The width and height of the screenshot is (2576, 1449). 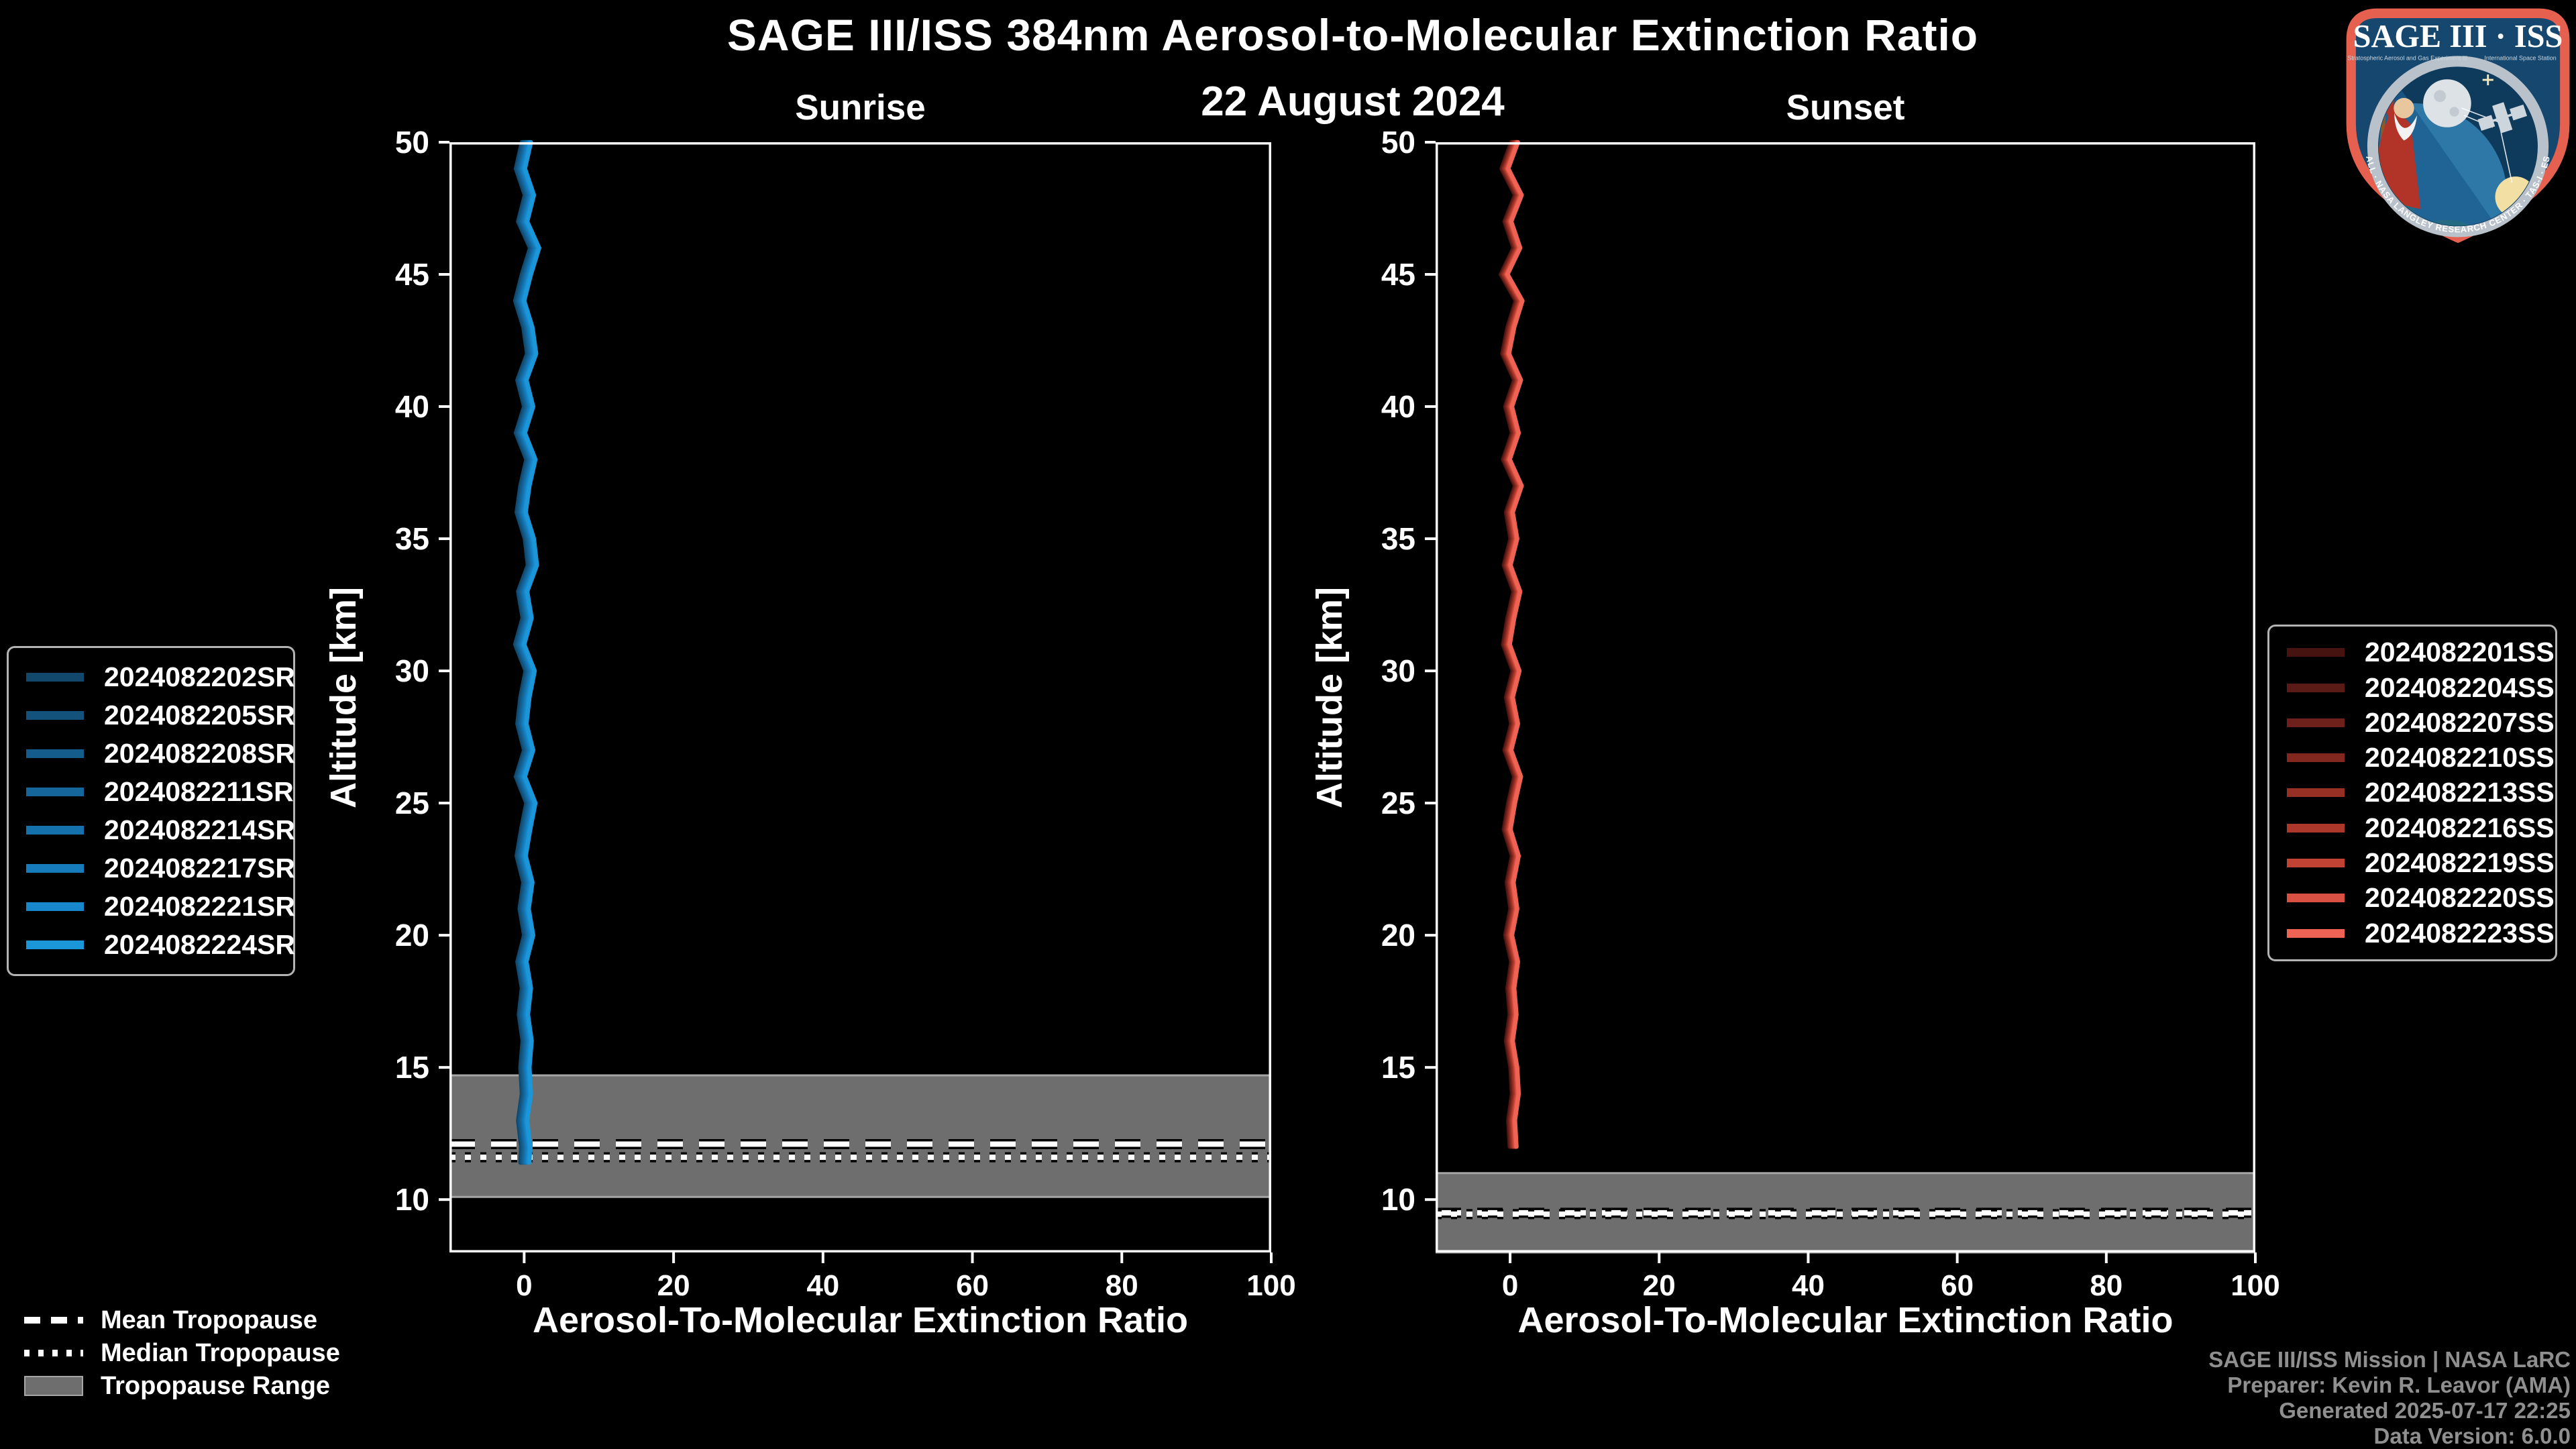 I want to click on legend-label: 2024082217SR, so click(x=199, y=868).